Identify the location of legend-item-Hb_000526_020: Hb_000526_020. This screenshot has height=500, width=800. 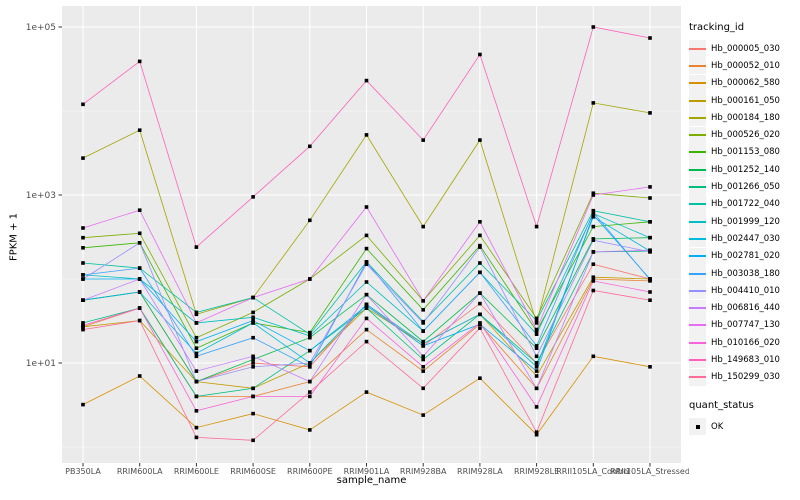
(744, 135).